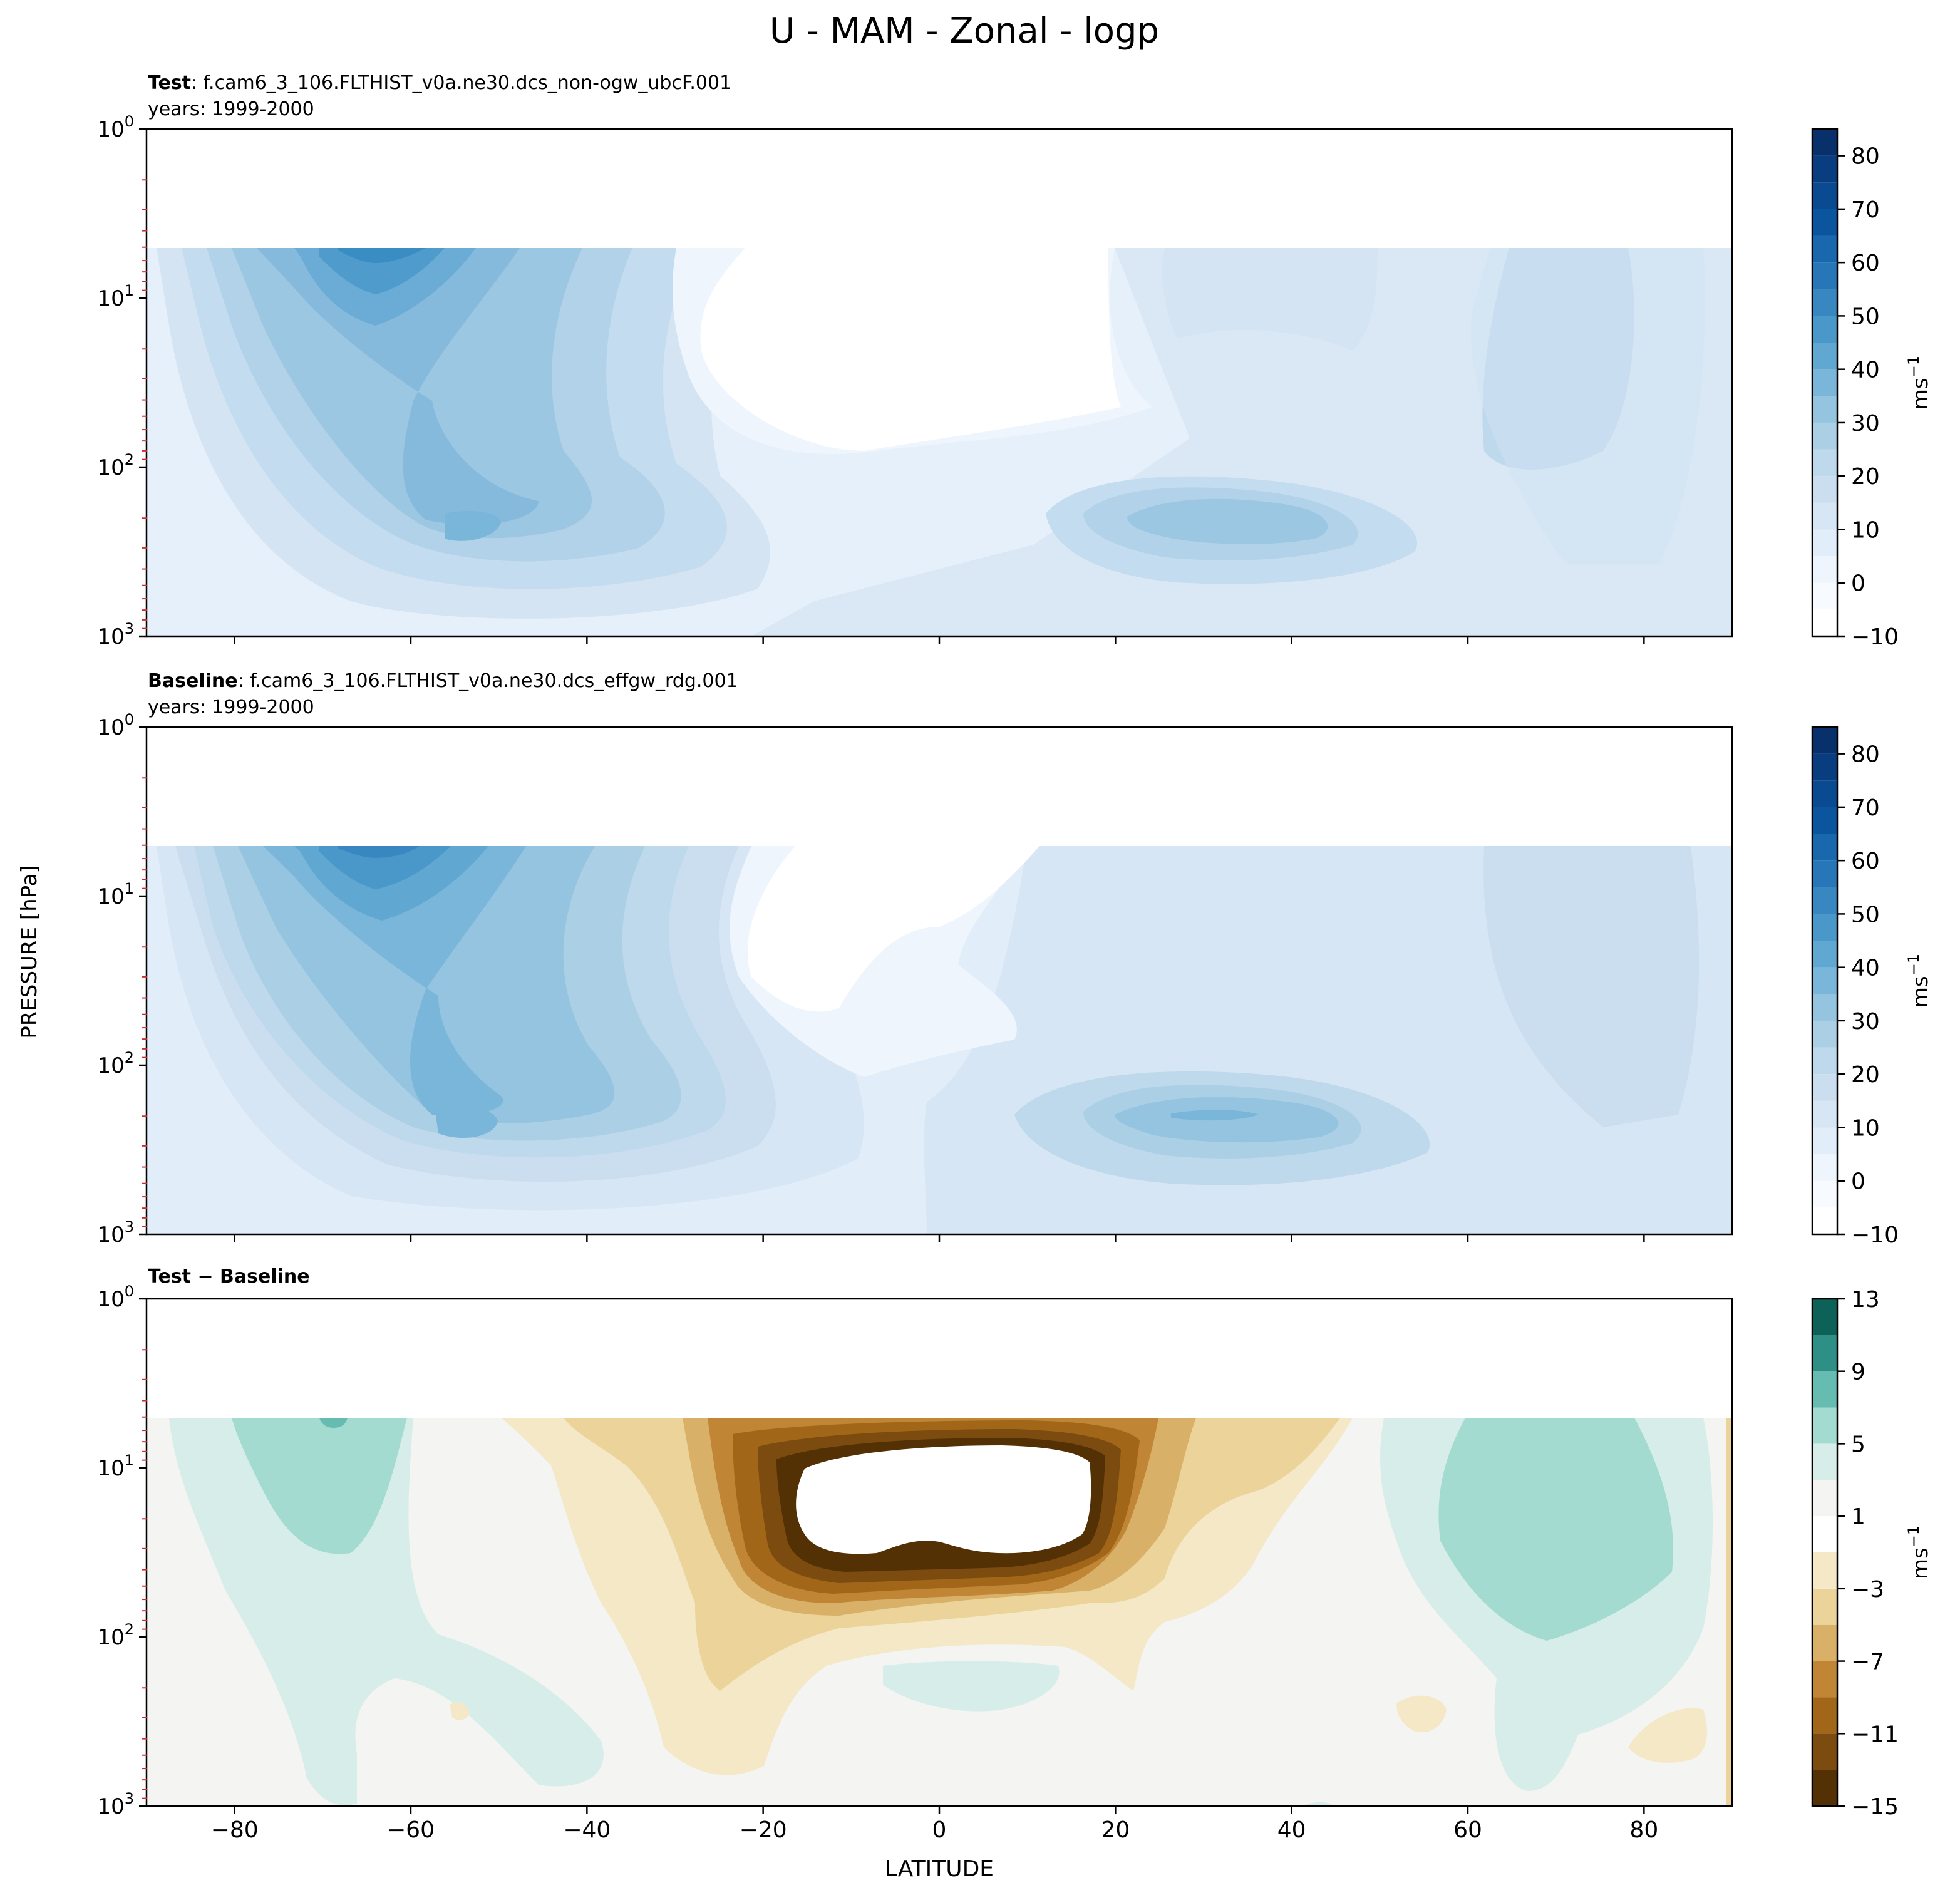 This screenshot has width=1960, height=1900. I want to click on panel-difference-colorbar-tick-label-7: 13, so click(1866, 1300).